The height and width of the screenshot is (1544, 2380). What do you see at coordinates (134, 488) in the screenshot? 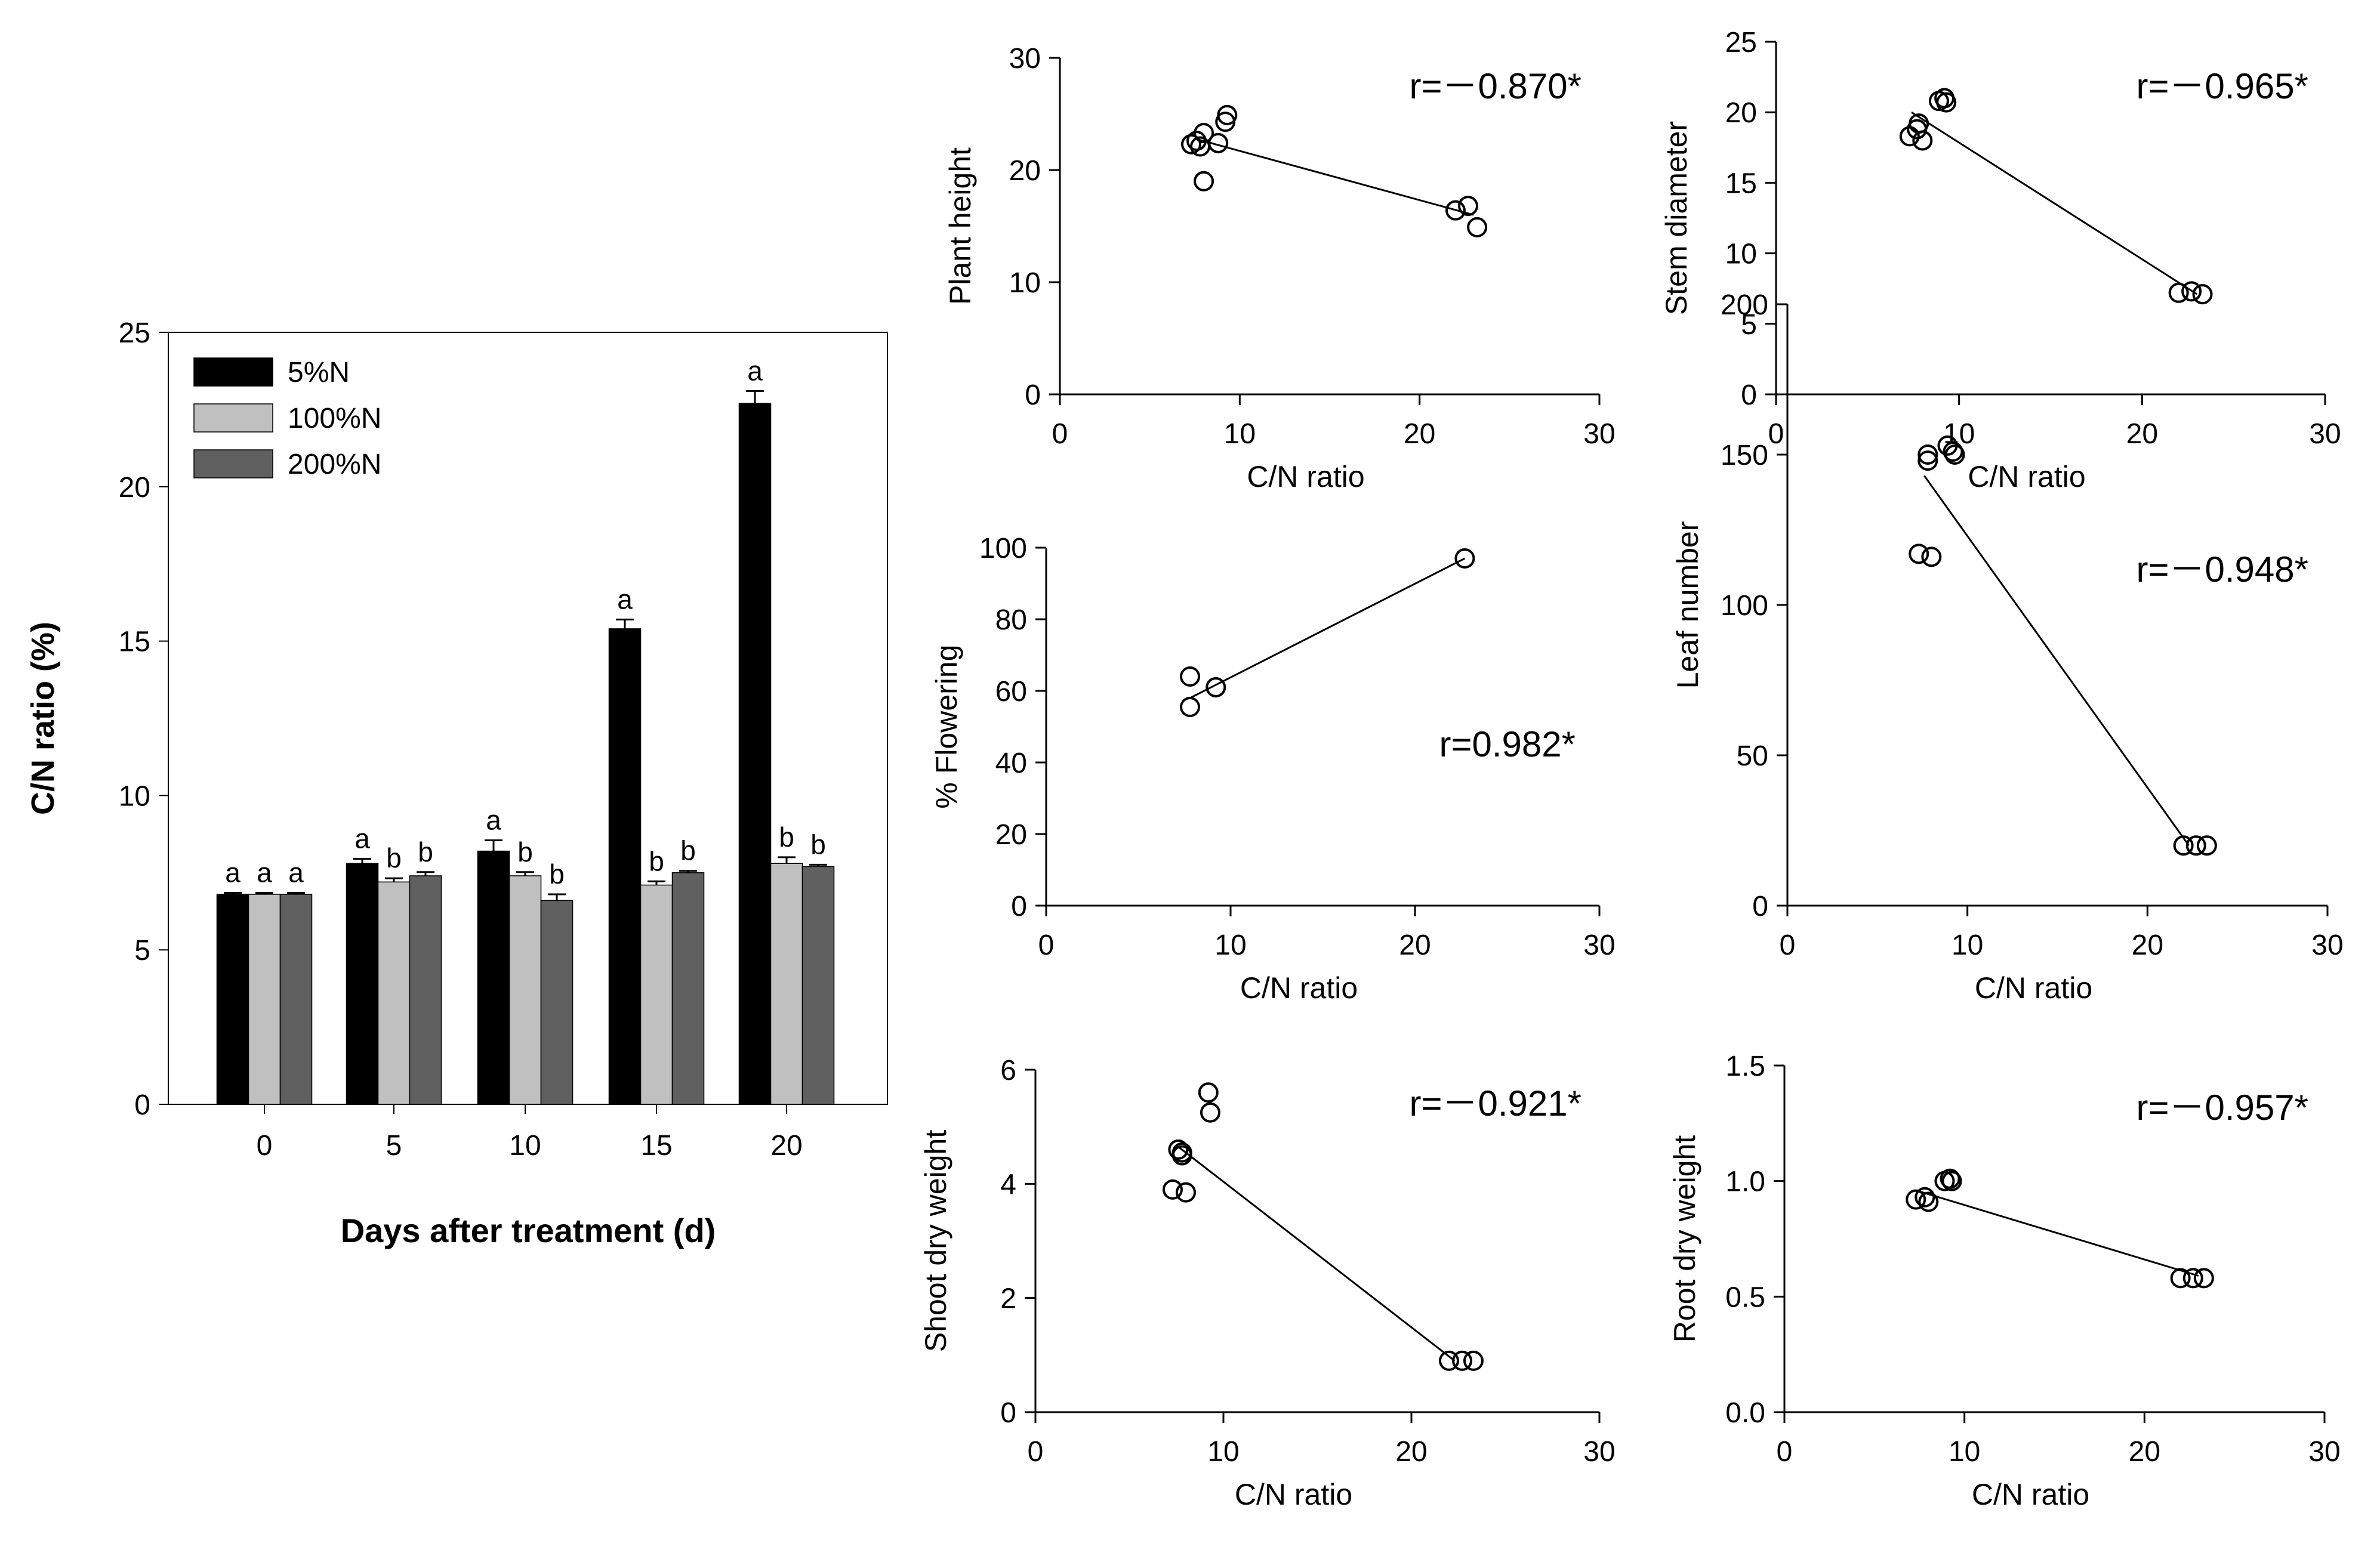
I see `bar-y-tick-label: 20` at bounding box center [134, 488].